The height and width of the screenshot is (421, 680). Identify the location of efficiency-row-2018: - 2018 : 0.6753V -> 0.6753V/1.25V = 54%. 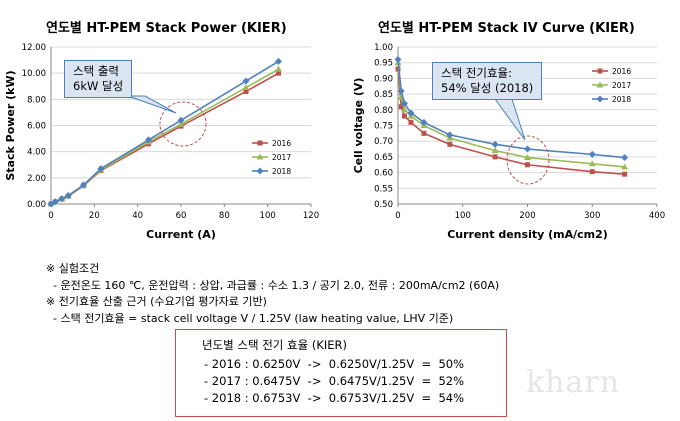
(334, 398).